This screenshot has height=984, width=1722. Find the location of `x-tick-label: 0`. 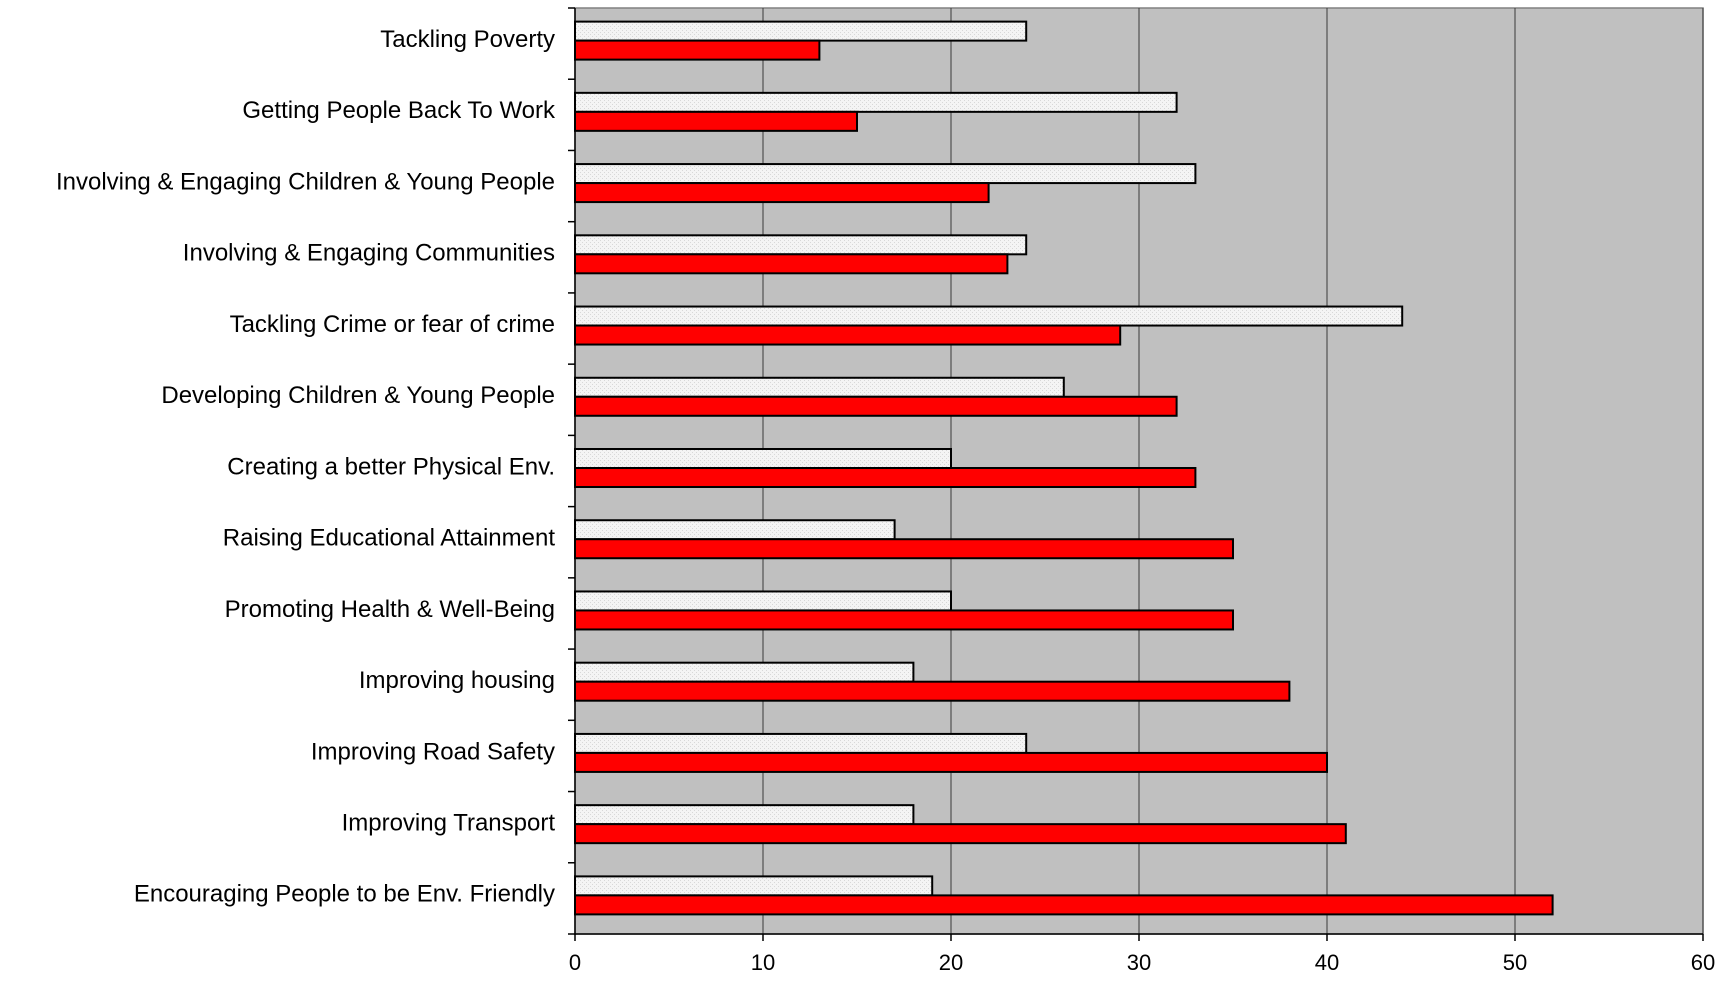

x-tick-label: 0 is located at coordinates (575, 962).